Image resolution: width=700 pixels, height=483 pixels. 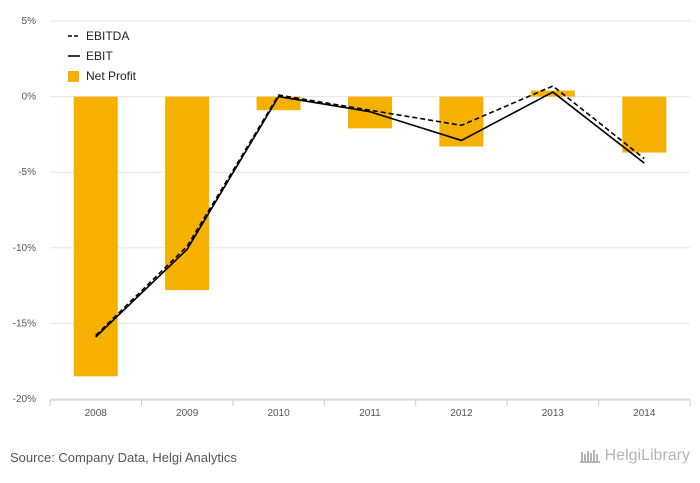 What do you see at coordinates (553, 413) in the screenshot?
I see `x-tick-label: 2013` at bounding box center [553, 413].